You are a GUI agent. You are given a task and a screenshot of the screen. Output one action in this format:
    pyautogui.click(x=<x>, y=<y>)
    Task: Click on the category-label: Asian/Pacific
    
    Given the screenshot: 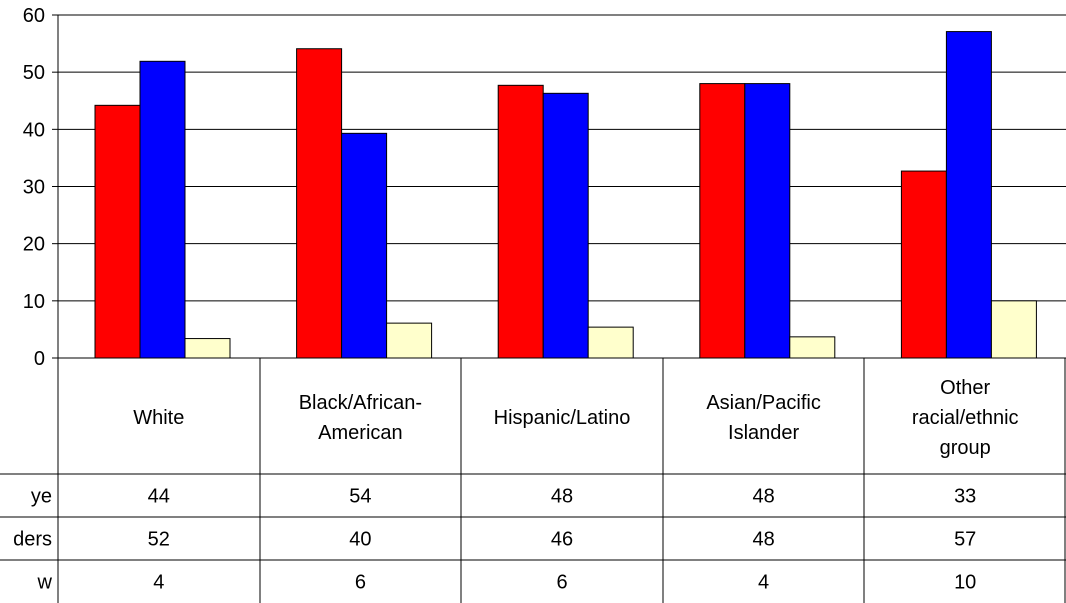 What is the action you would take?
    pyautogui.click(x=763, y=403)
    